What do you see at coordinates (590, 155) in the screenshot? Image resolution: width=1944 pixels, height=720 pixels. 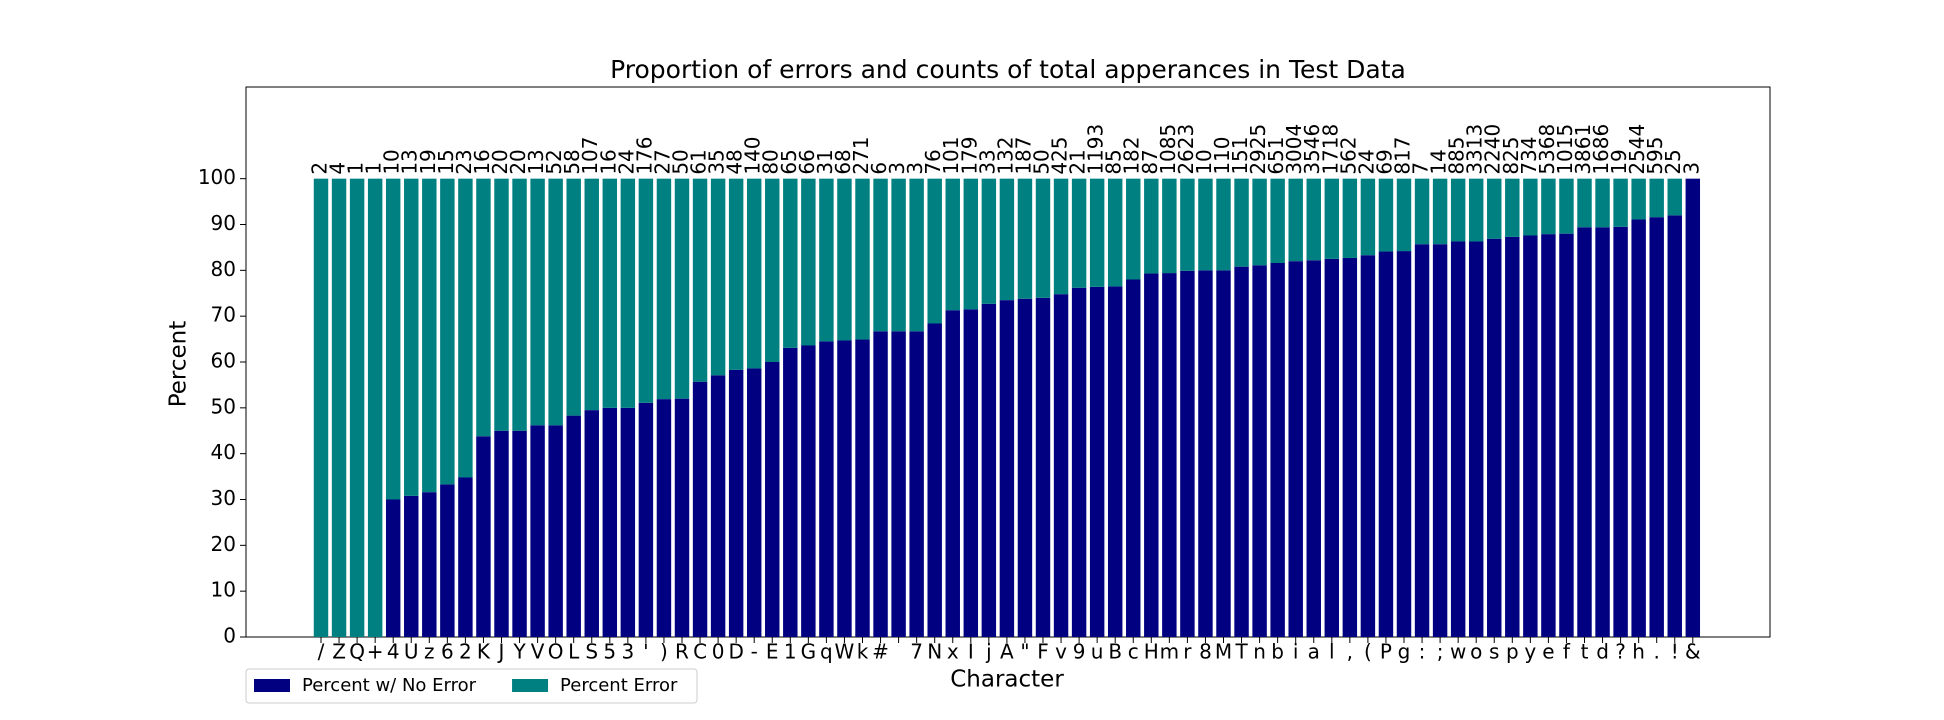 I see `count-label: 107` at bounding box center [590, 155].